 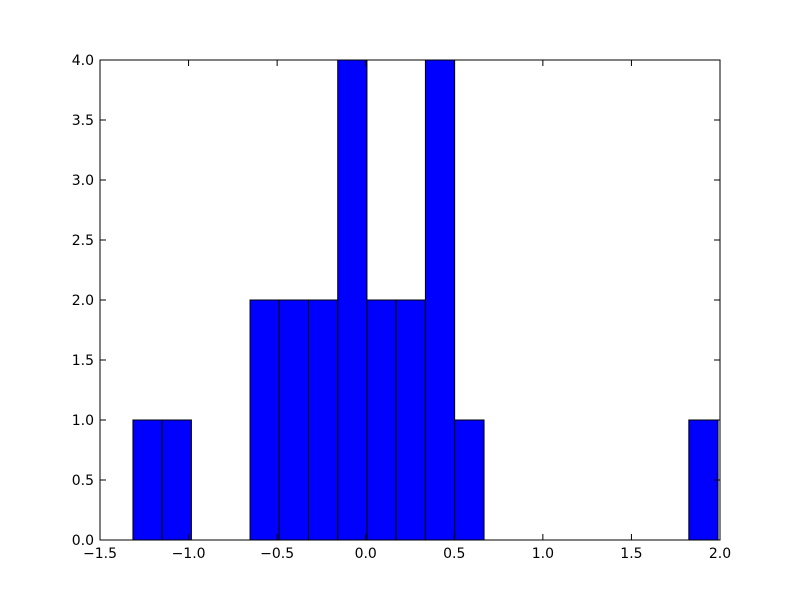 What do you see at coordinates (83, 61) in the screenshot?
I see `y-tick-label: 4.0` at bounding box center [83, 61].